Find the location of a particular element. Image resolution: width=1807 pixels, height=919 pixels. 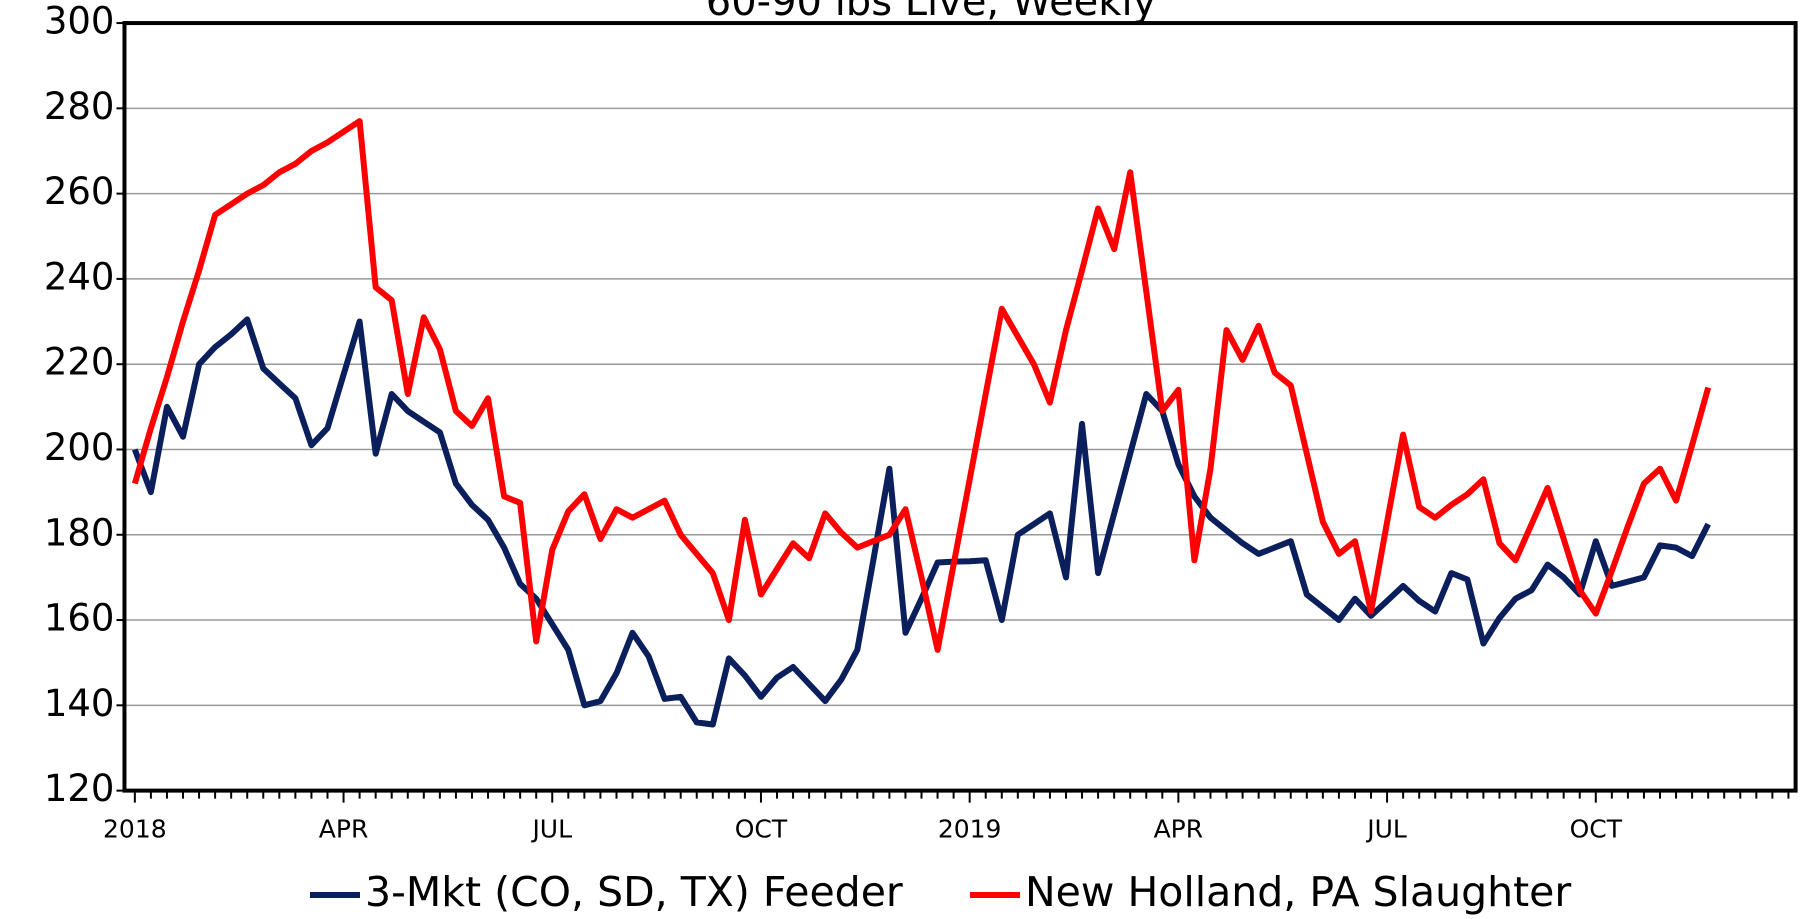

y-tick-label: 240 is located at coordinates (79, 276).